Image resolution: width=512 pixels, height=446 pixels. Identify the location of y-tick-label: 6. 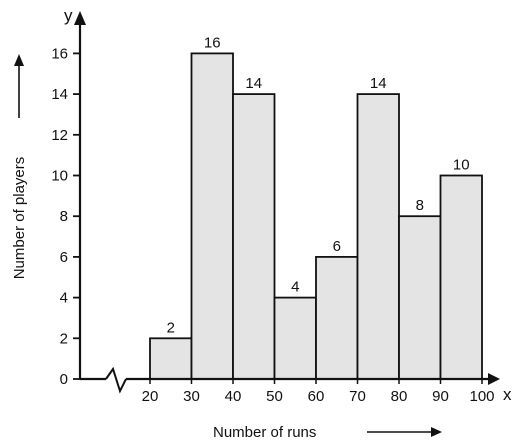
(64, 257).